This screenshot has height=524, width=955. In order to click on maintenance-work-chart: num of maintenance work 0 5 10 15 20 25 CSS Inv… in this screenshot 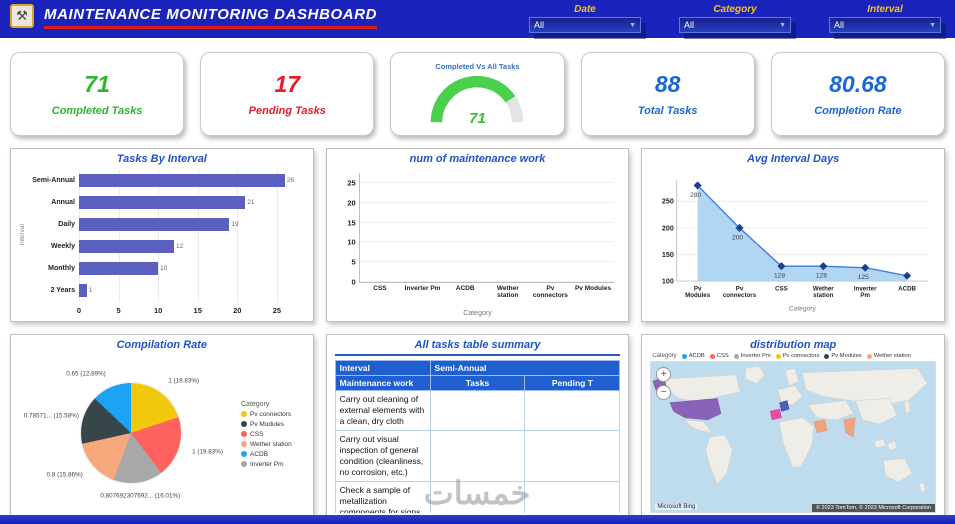, I will do `click(477, 235)`.